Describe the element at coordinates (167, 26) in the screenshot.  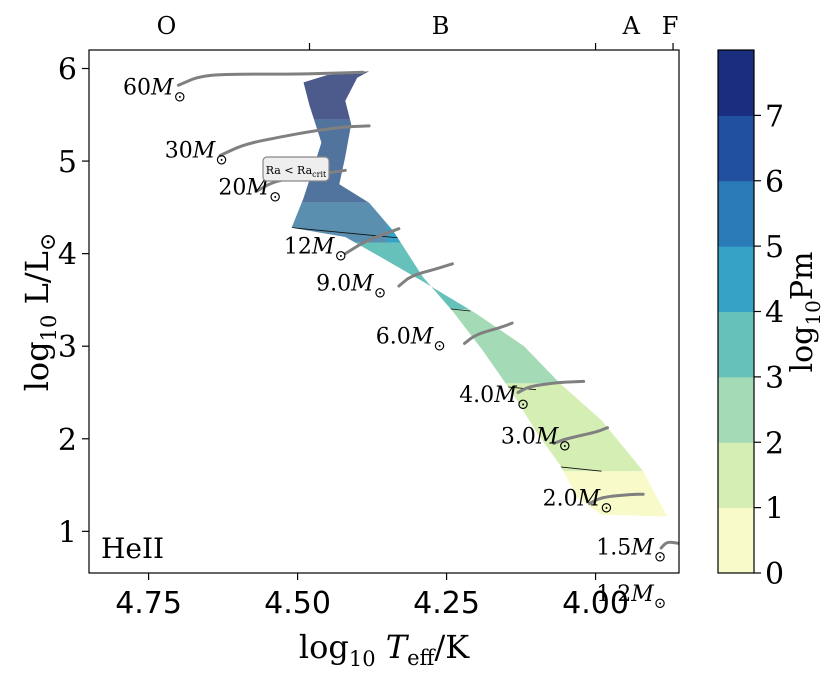
I see `spectral-label-O: O` at that location.